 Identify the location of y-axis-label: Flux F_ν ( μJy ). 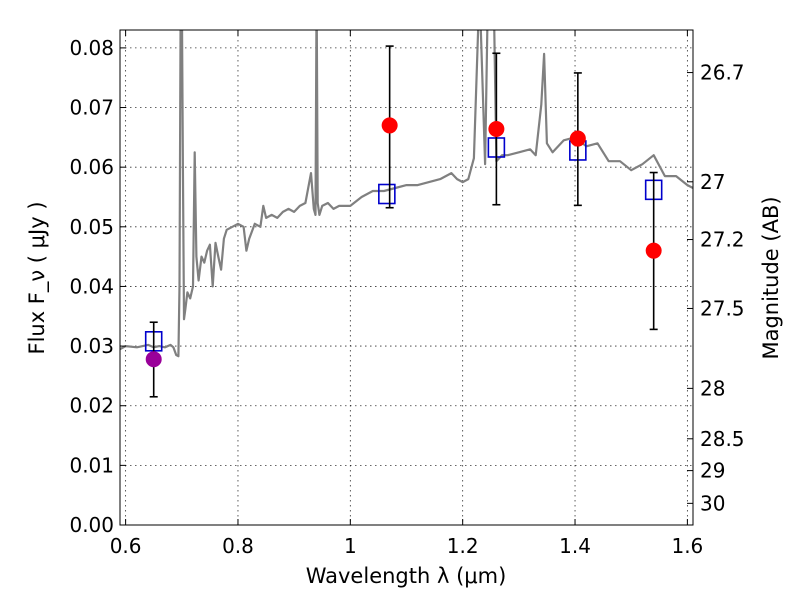
(37, 277).